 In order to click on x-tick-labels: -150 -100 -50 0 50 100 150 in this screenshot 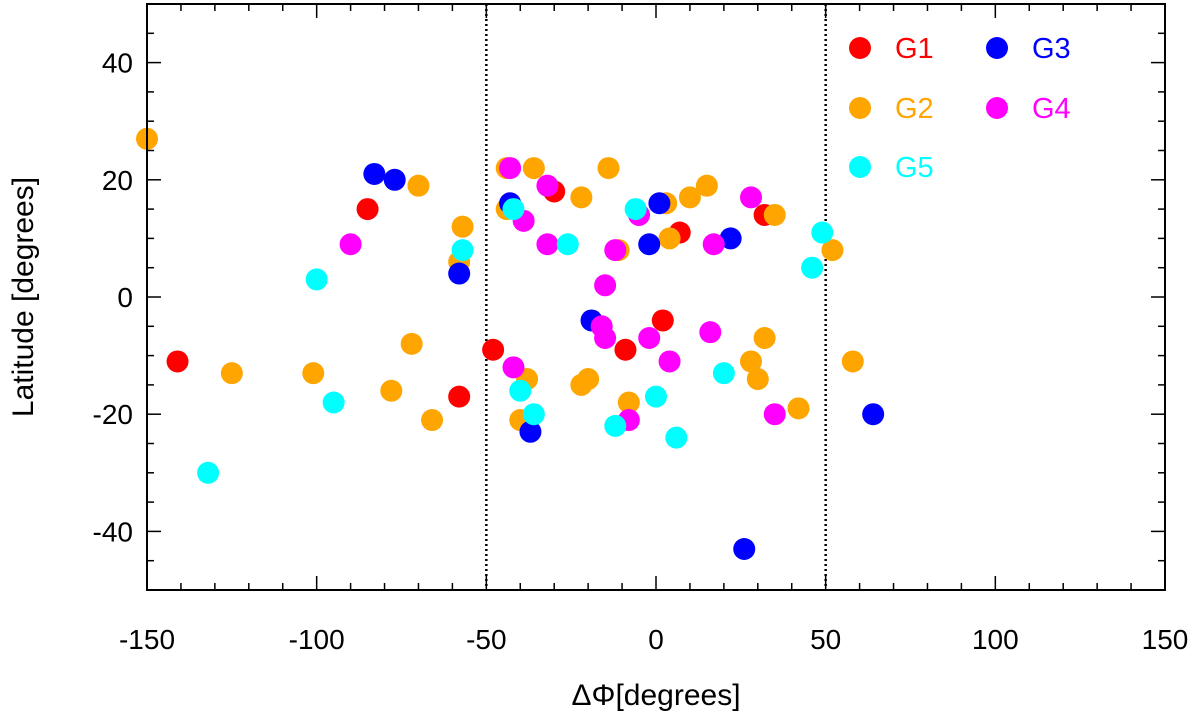, I will do `click(653, 639)`.